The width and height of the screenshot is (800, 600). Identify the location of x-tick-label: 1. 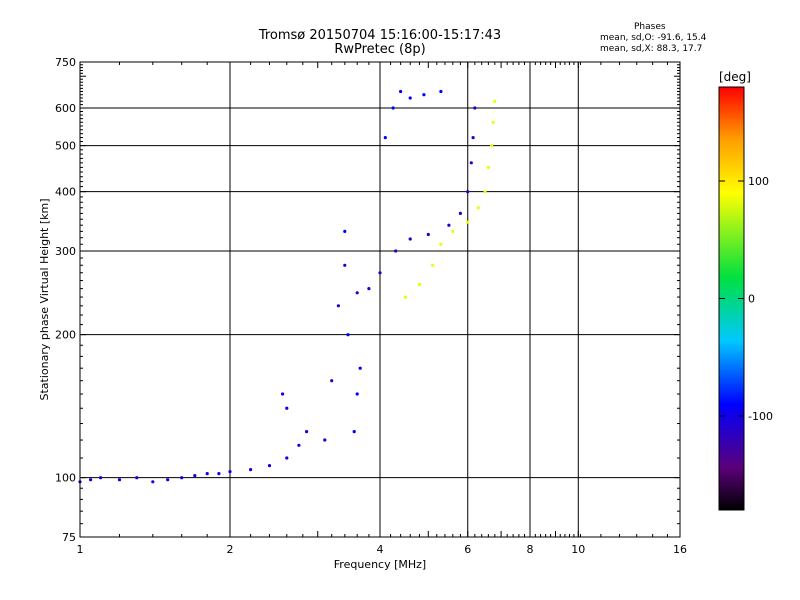
(80, 549).